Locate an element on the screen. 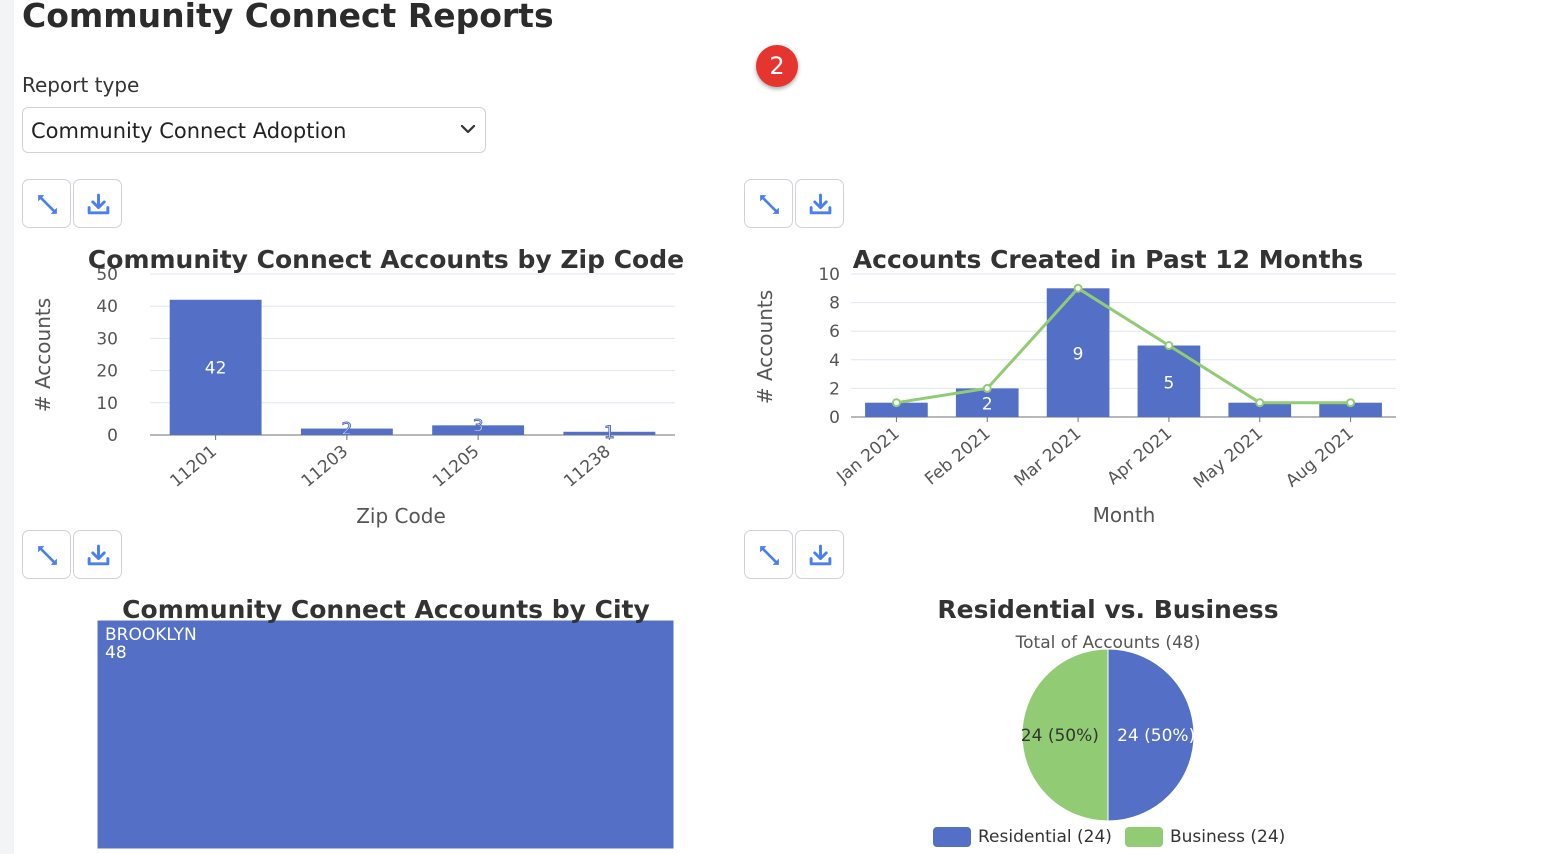 The width and height of the screenshot is (1556, 854). months-y-tick-label: 6 is located at coordinates (834, 332).